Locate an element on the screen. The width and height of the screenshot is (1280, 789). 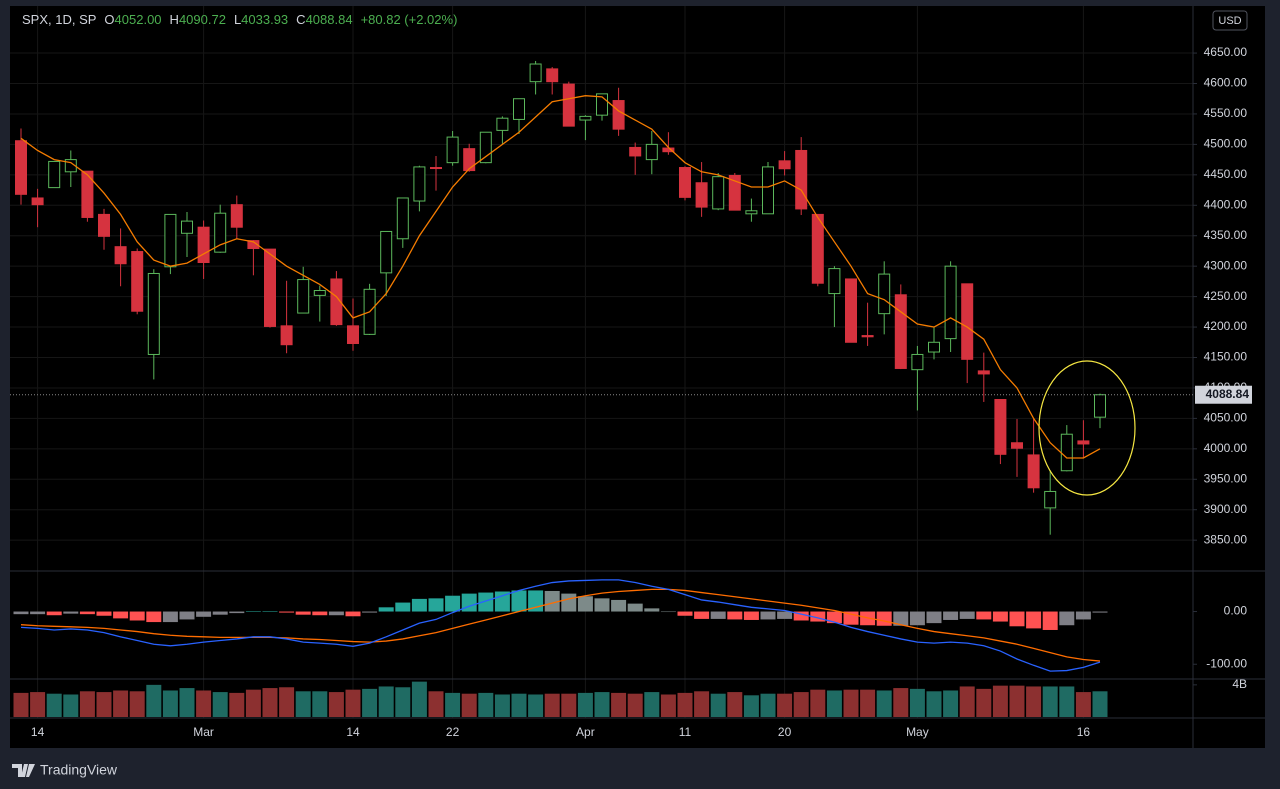
currency-badge is located at coordinates (1230, 20).